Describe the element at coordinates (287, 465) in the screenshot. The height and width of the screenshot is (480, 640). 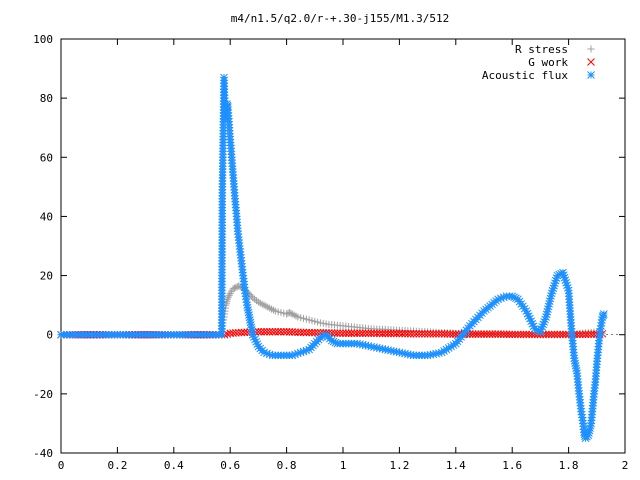
I see `x-tick-label: 0.8` at that location.